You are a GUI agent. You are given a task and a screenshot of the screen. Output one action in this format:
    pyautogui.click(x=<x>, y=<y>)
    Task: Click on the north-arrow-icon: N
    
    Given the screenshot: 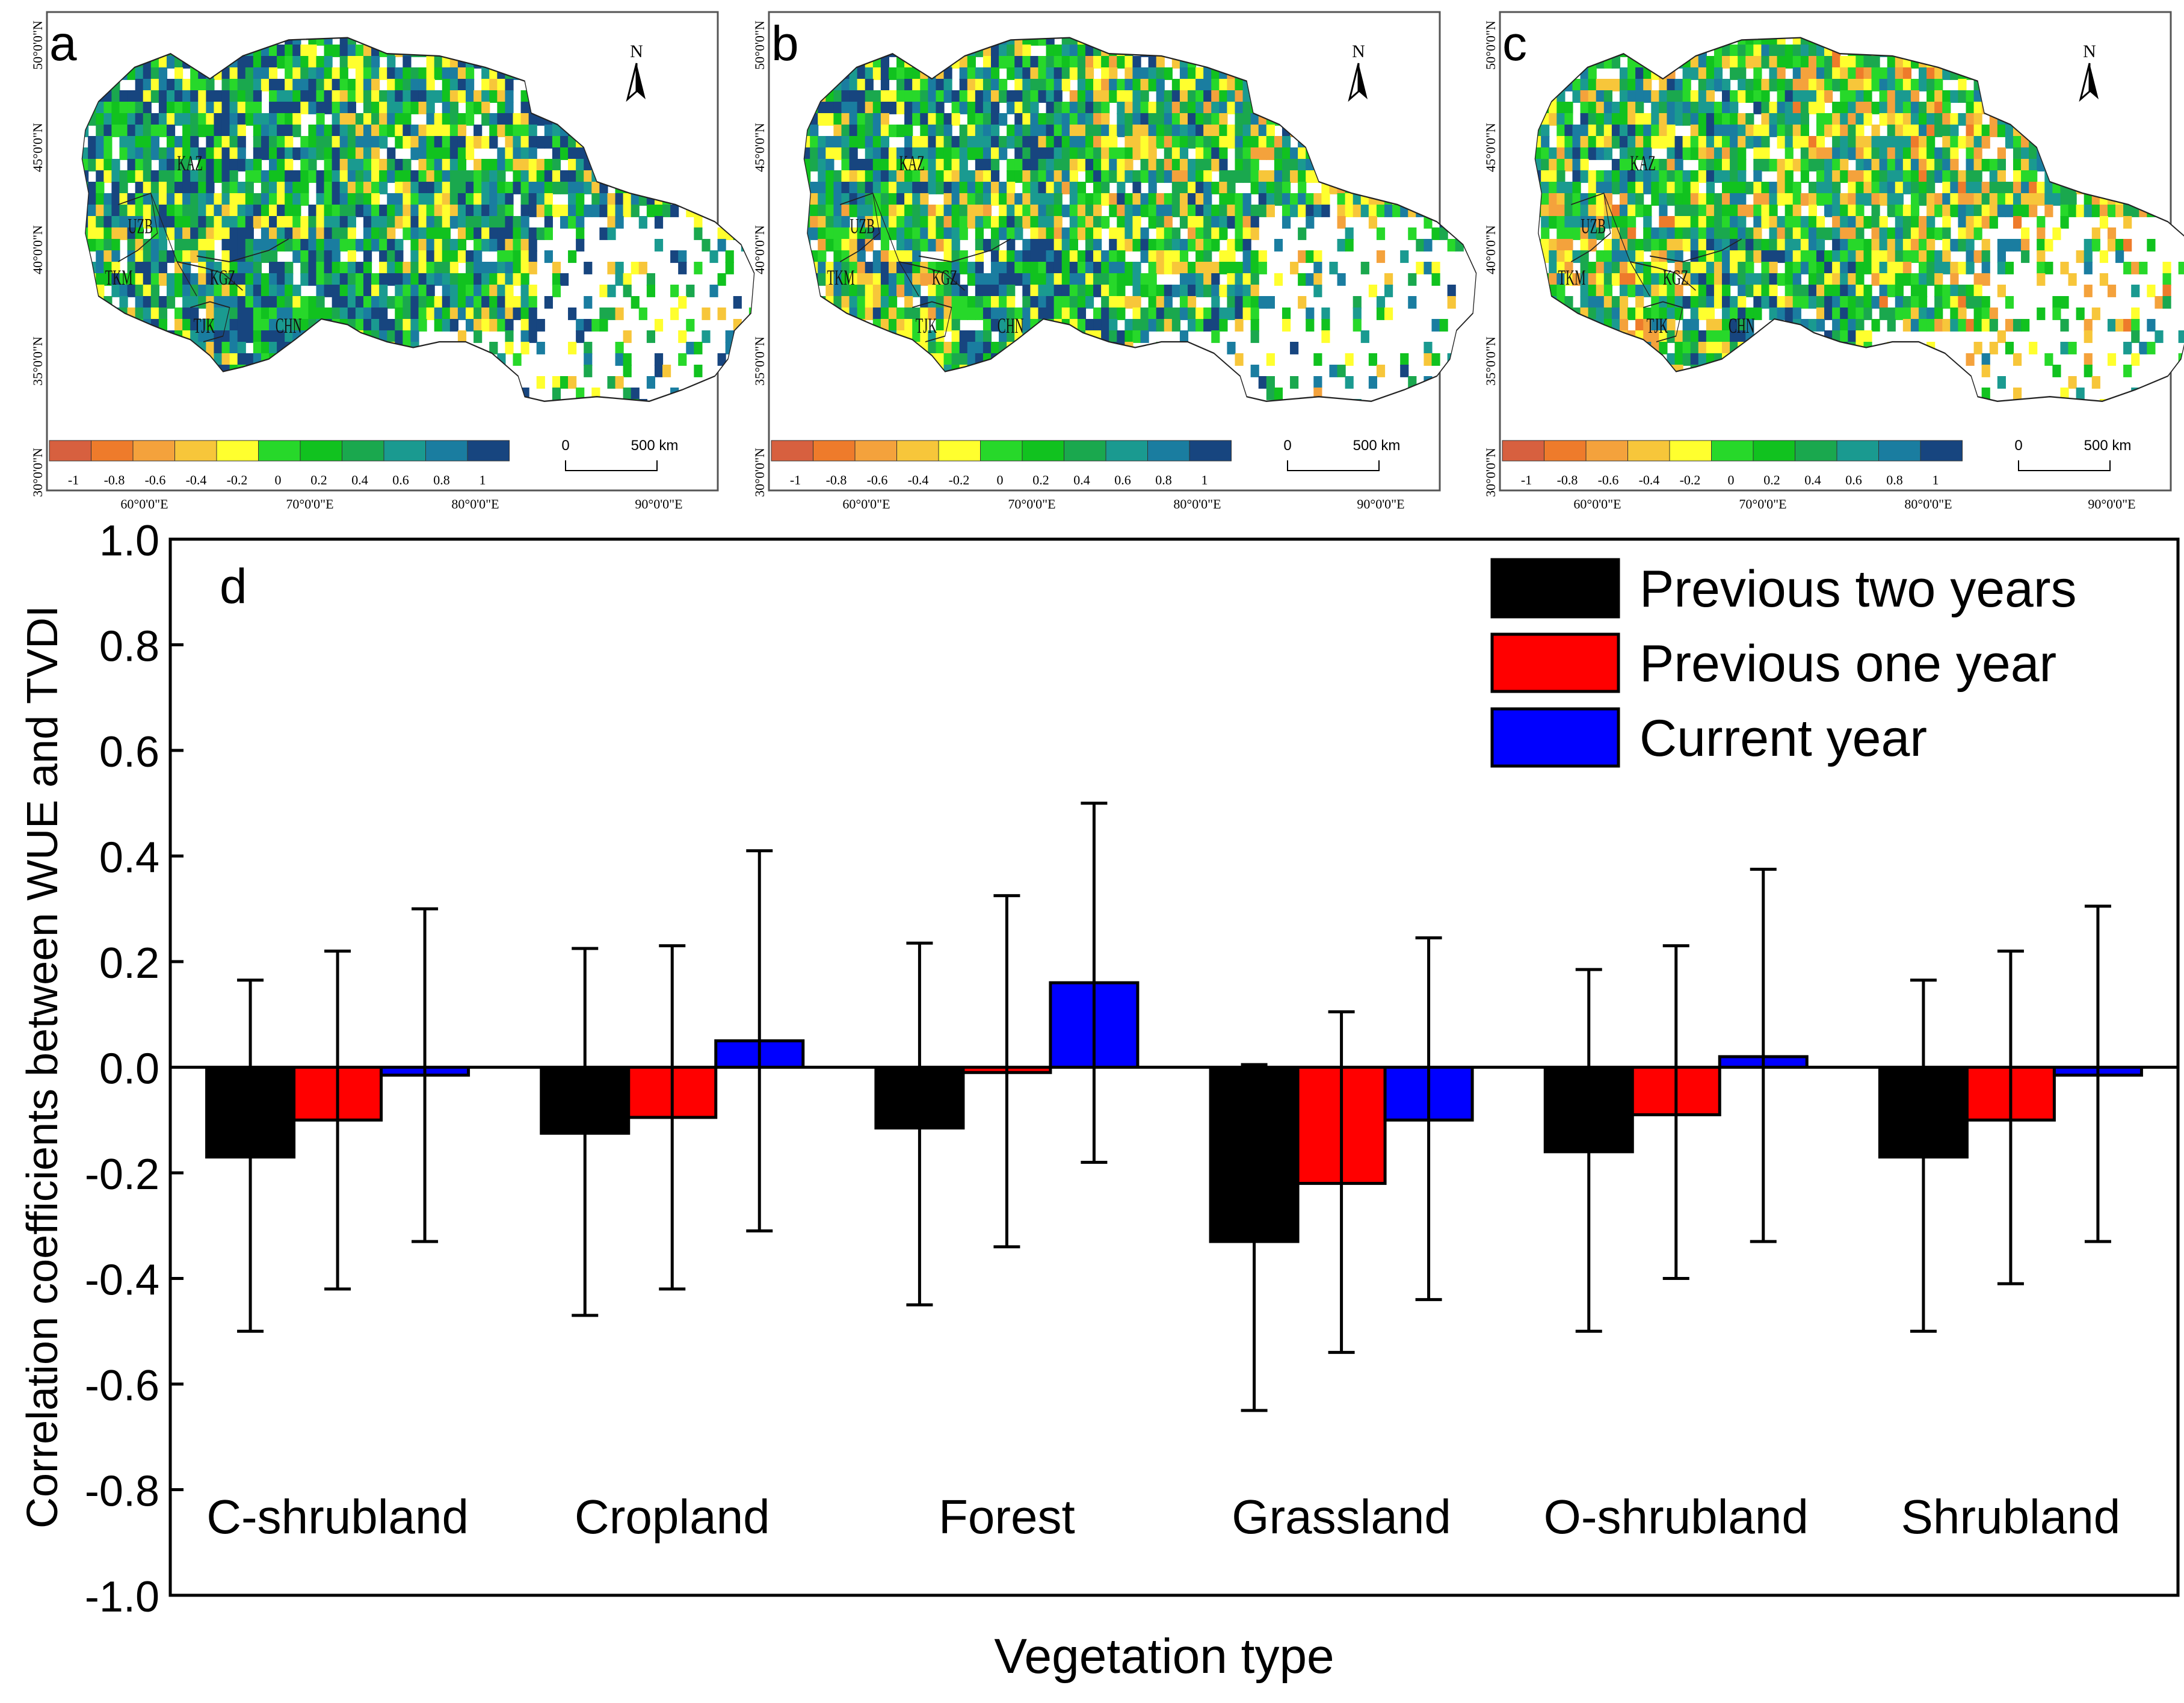 What is the action you would take?
    pyautogui.click(x=1358, y=72)
    